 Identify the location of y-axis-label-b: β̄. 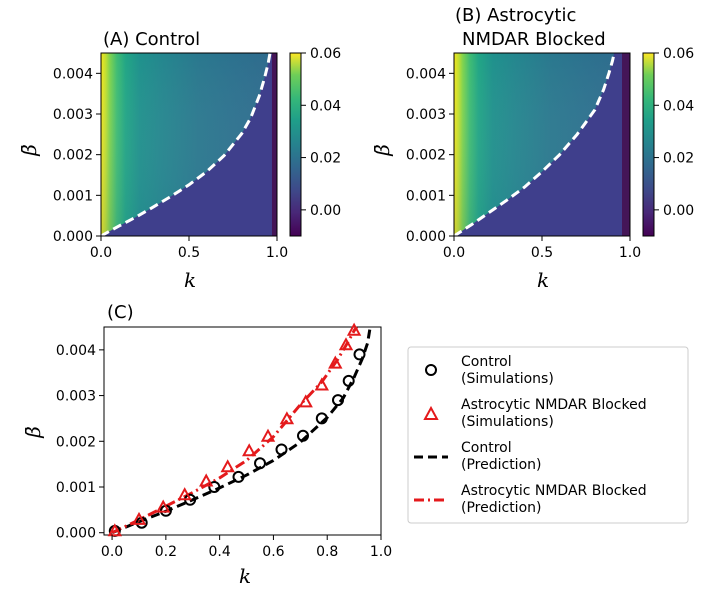
(382, 150).